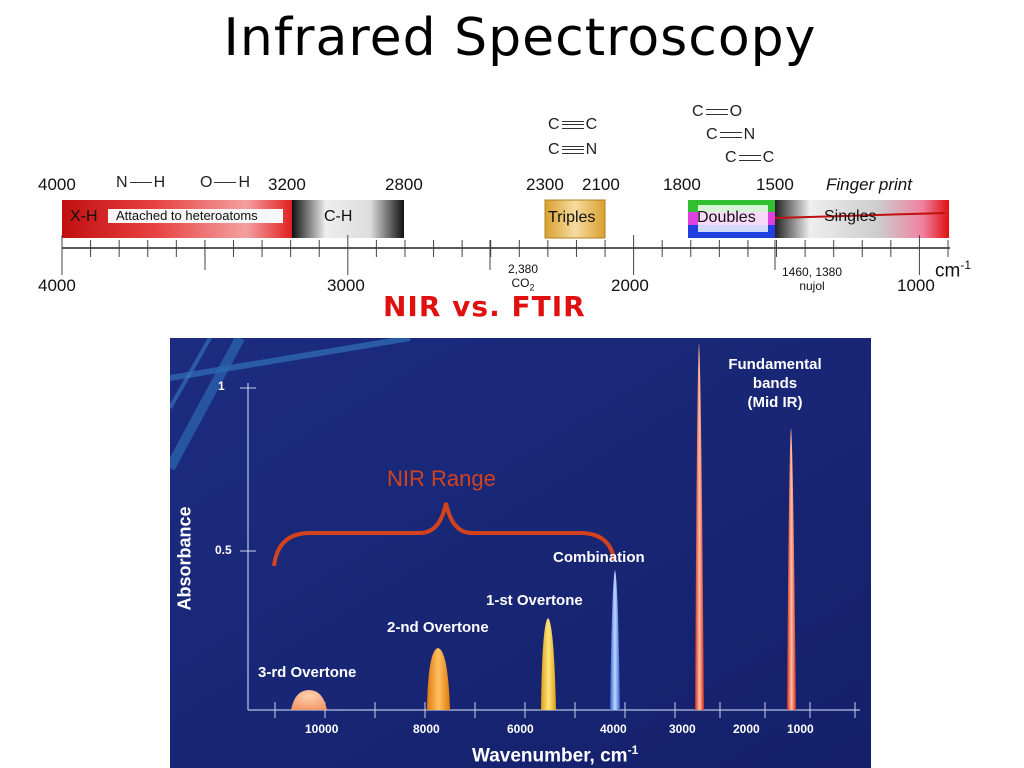 The image size is (1024, 768). I want to click on overtone3-label: 3-rd Overtone, so click(307, 672).